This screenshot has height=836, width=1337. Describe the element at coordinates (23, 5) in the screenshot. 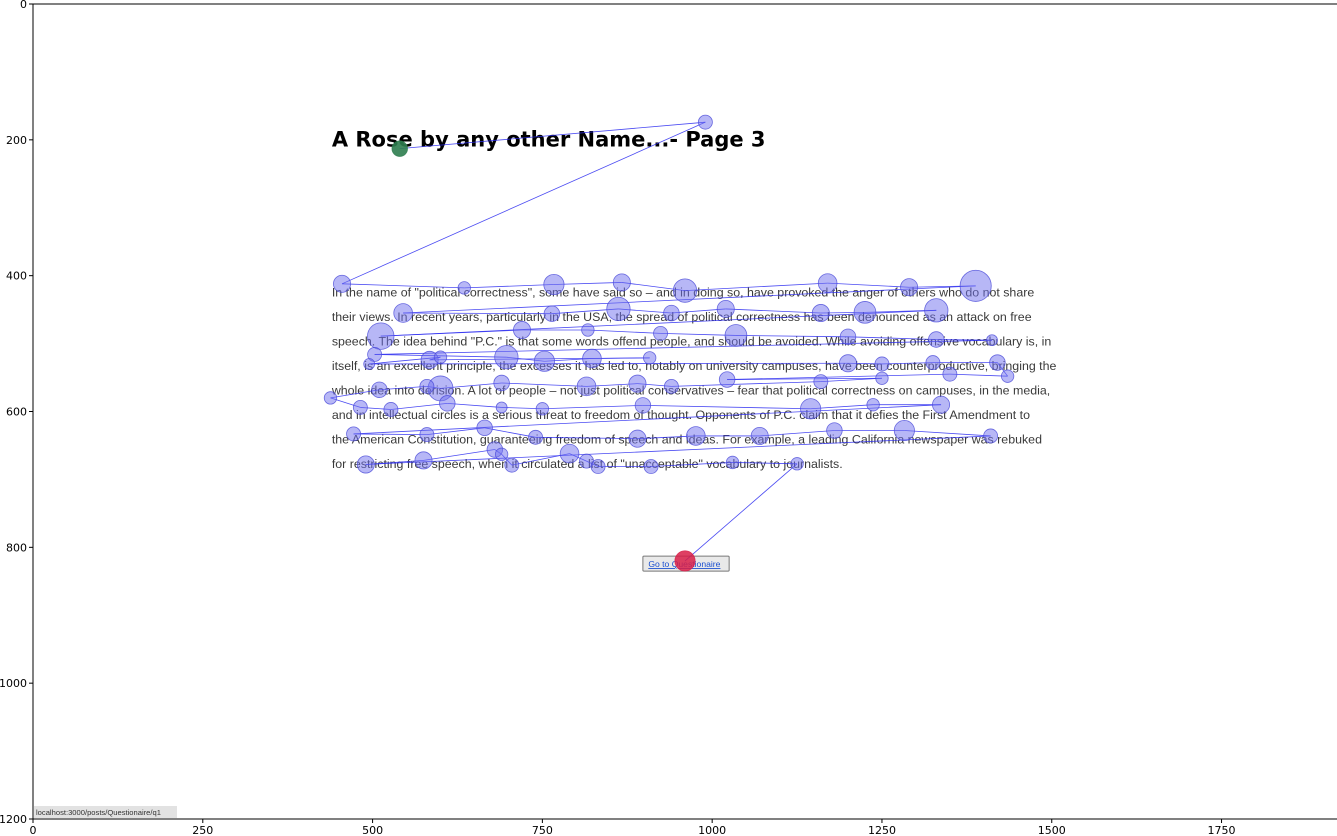

I see `y-tick-label: 0` at that location.